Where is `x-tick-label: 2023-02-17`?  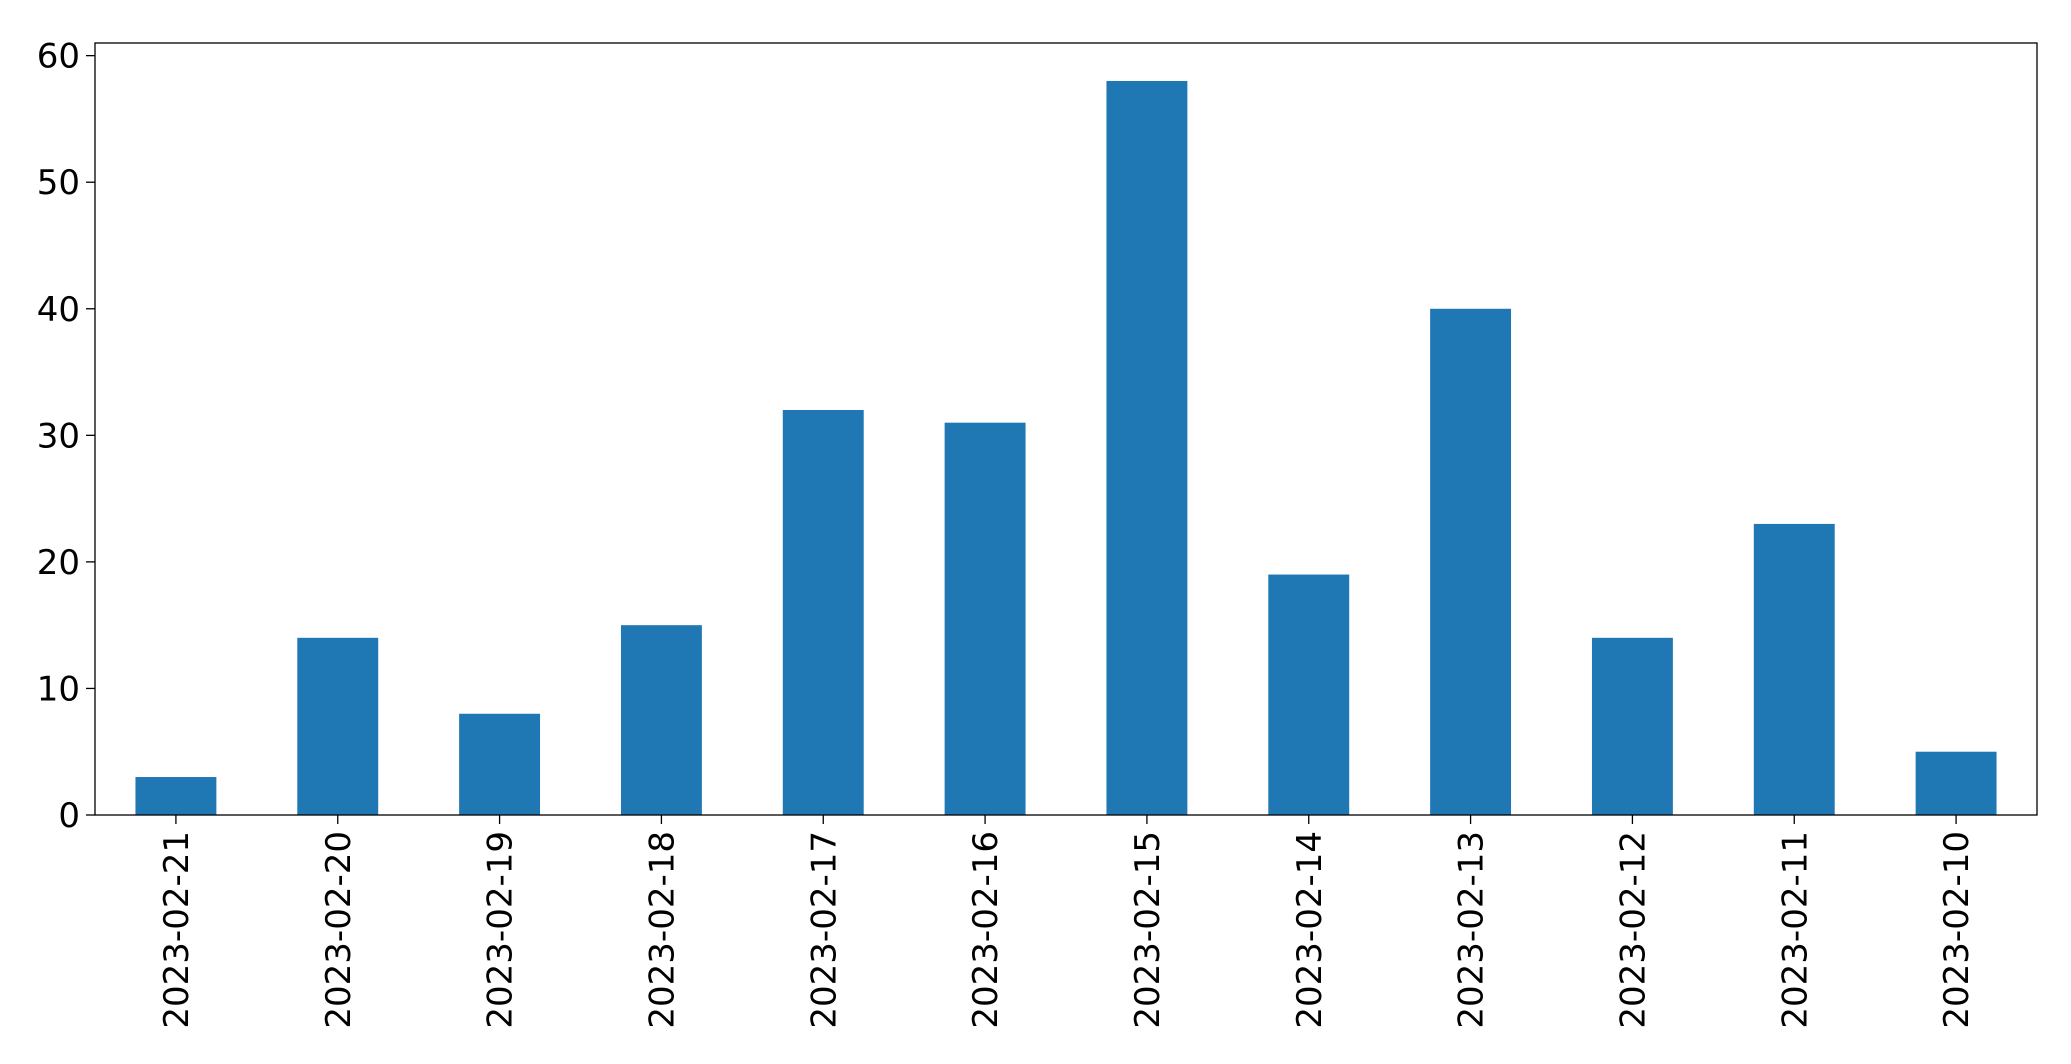 x-tick-label: 2023-02-17 is located at coordinates (824, 930).